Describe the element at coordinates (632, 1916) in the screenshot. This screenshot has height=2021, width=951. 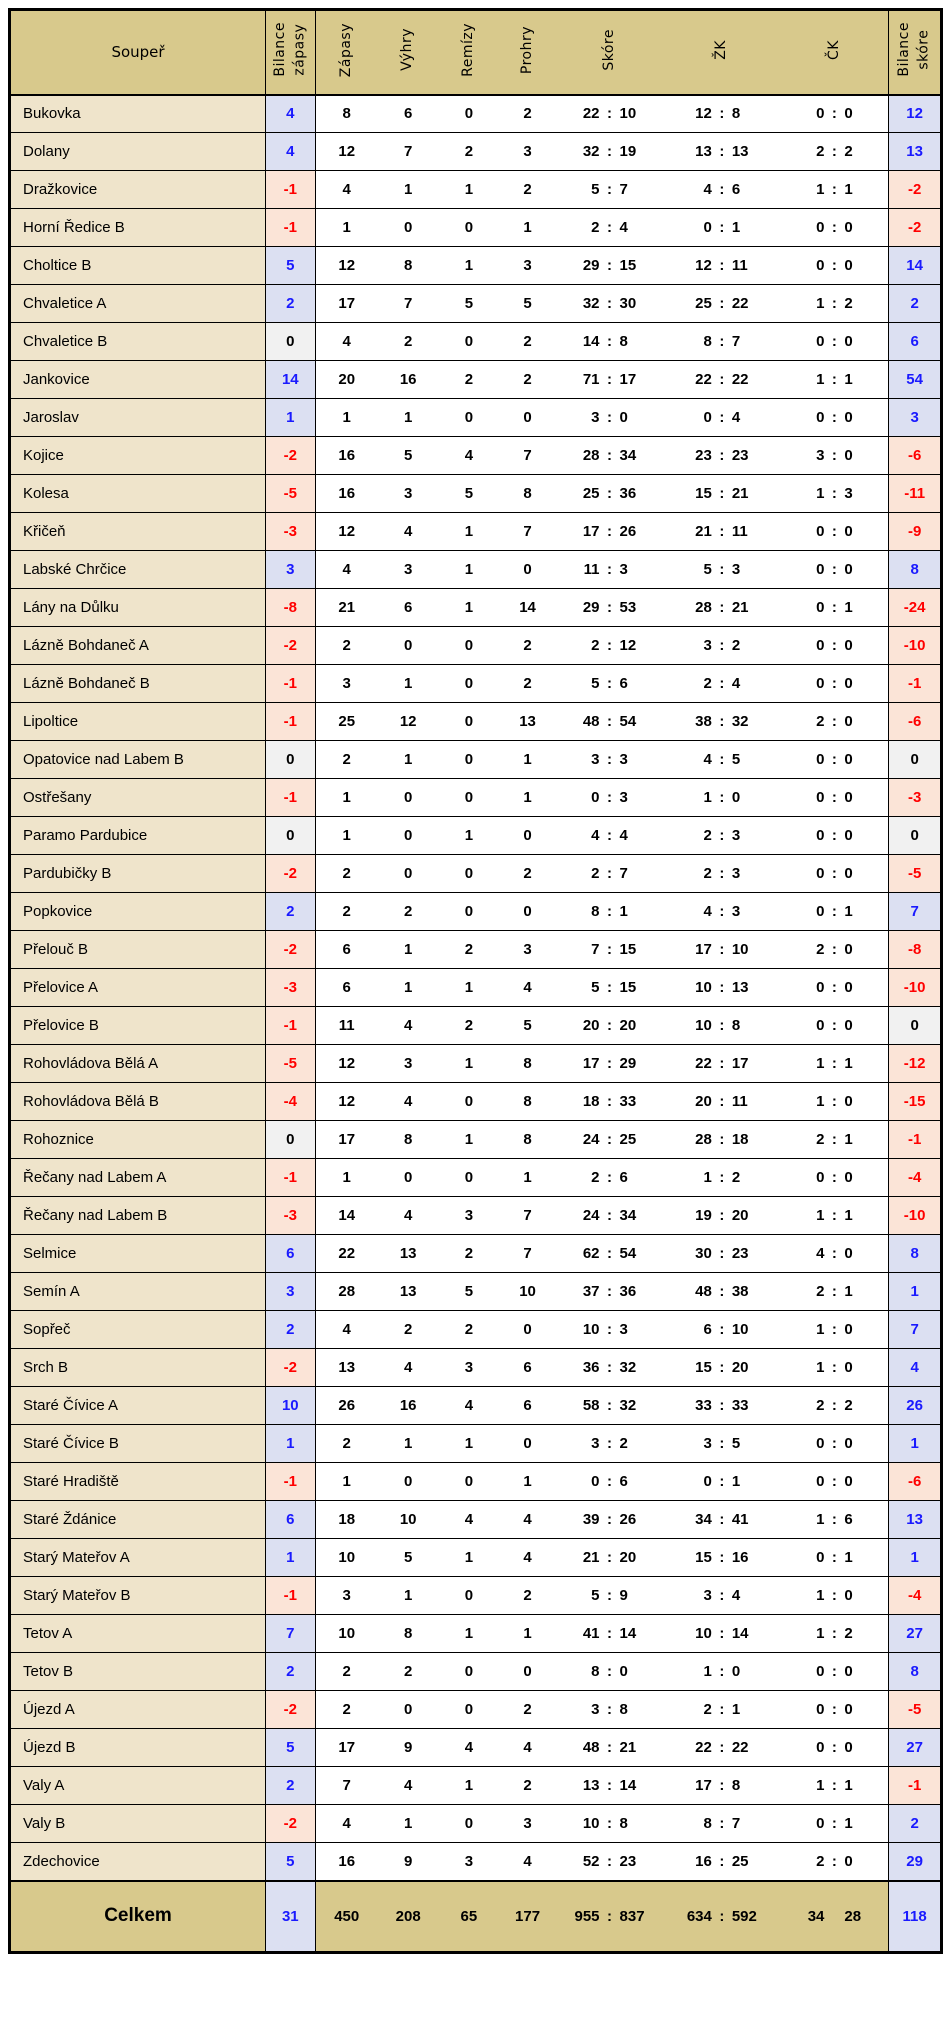
I see `total-score-cell-right: 837` at that location.